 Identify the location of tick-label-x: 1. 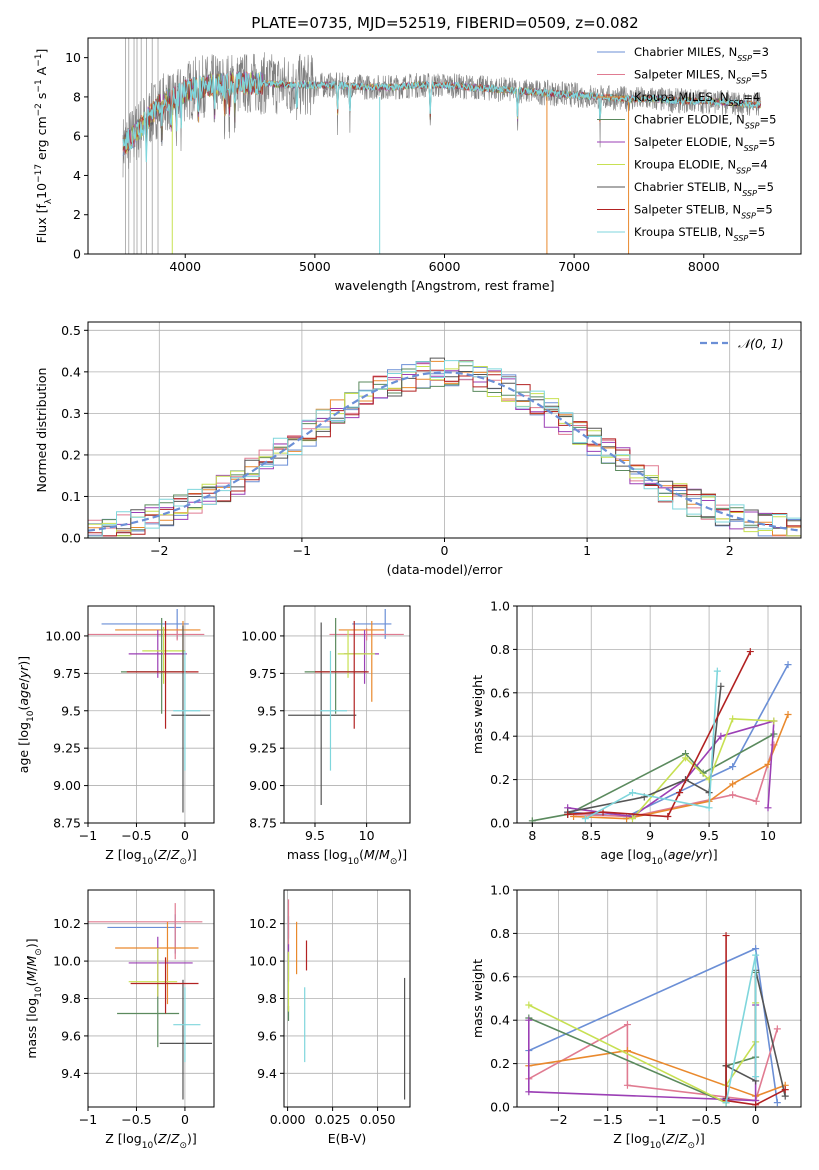
(587, 550).